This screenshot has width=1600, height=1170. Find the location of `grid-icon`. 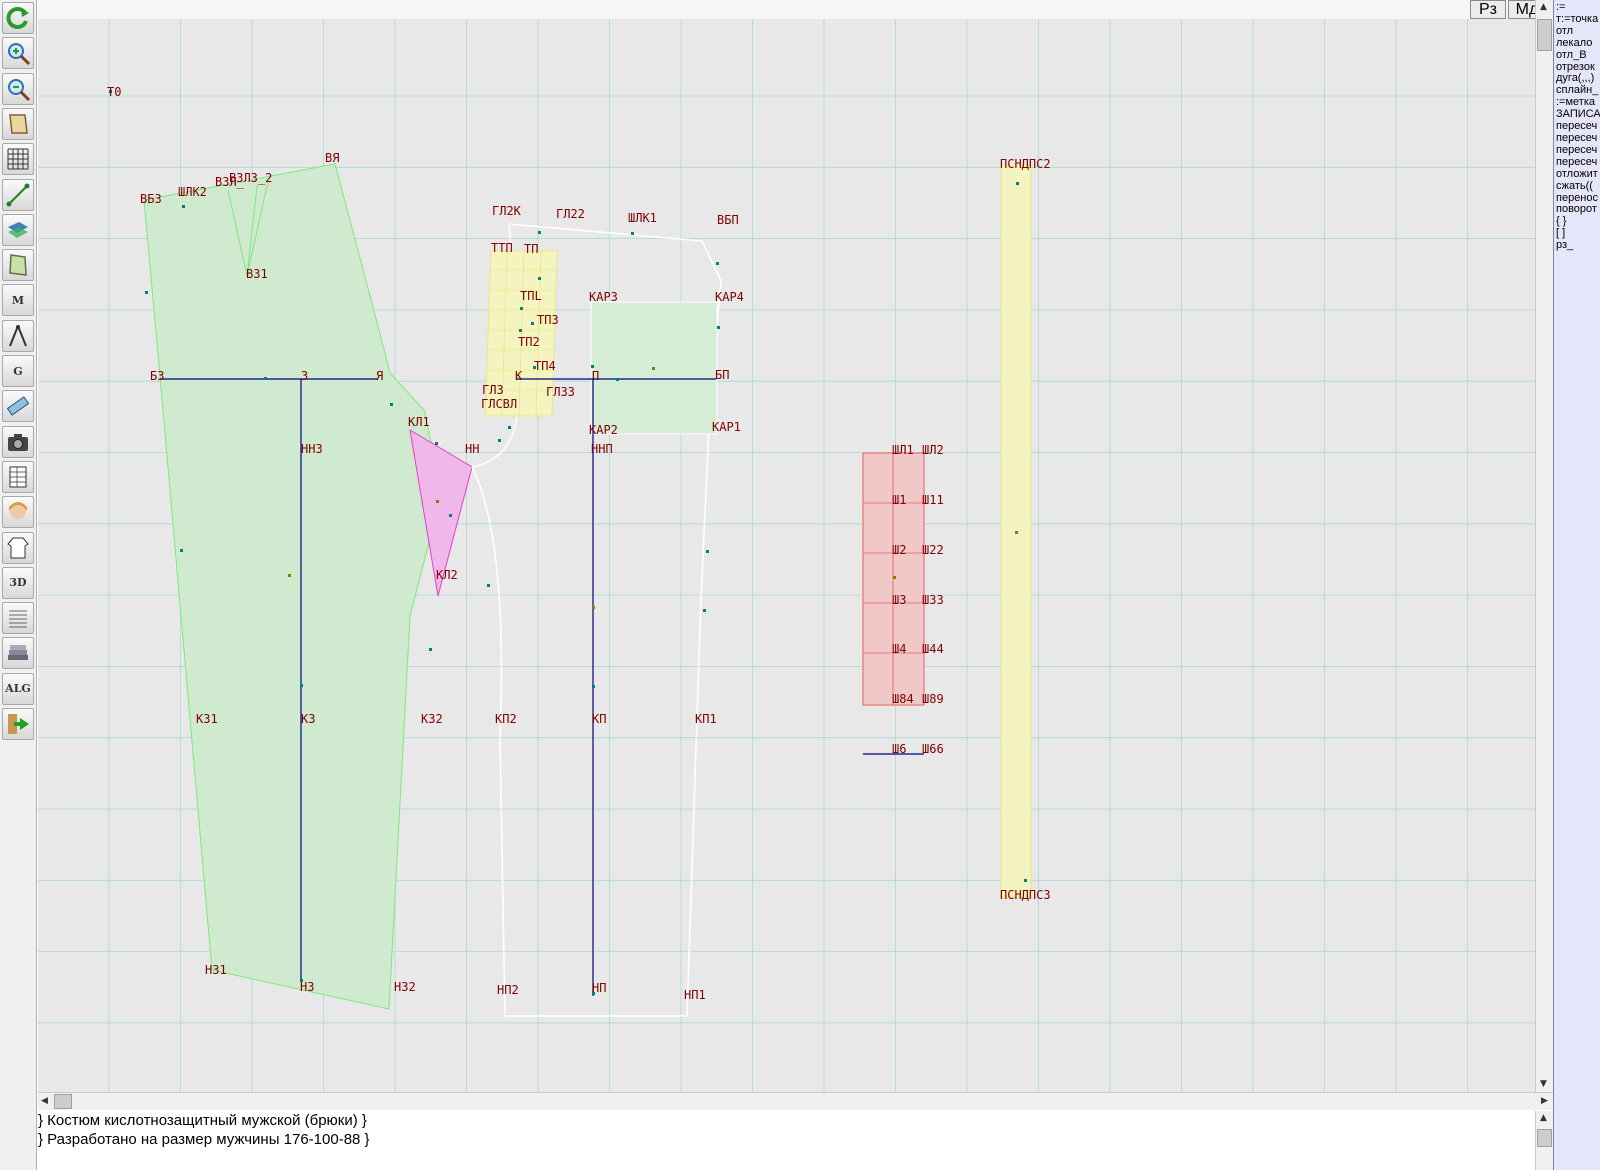

grid-icon is located at coordinates (18, 159).